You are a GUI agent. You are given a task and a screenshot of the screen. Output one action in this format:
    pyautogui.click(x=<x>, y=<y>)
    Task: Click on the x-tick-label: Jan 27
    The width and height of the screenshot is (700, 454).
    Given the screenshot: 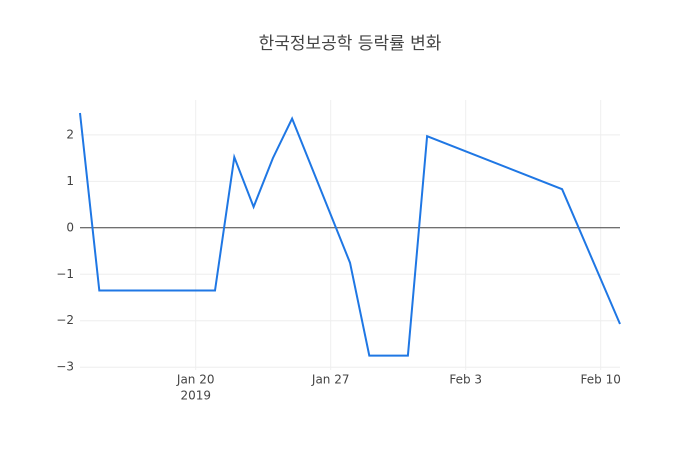 What is the action you would take?
    pyautogui.click(x=330, y=380)
    